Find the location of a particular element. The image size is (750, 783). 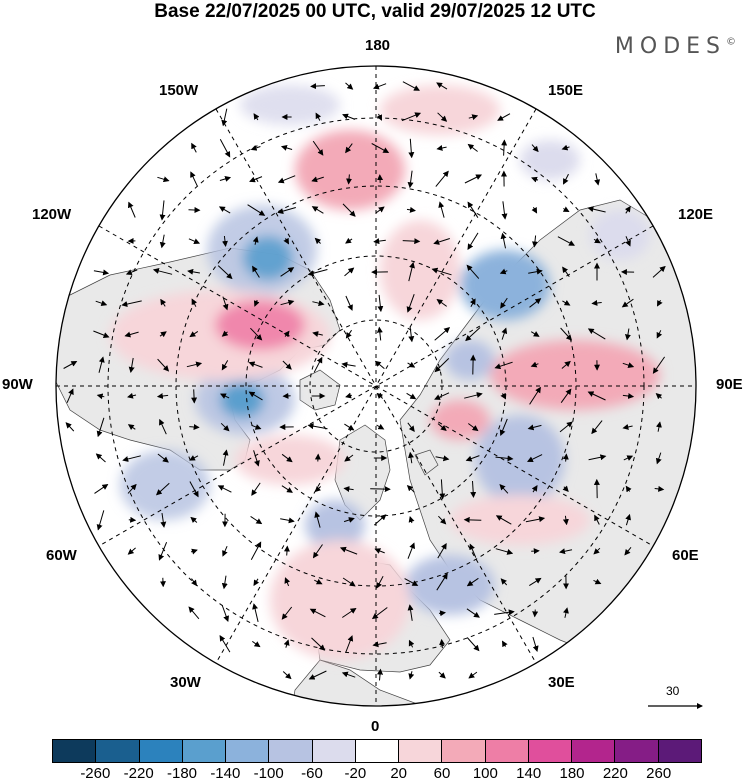

lon-label-150e: 150E is located at coordinates (566, 90).